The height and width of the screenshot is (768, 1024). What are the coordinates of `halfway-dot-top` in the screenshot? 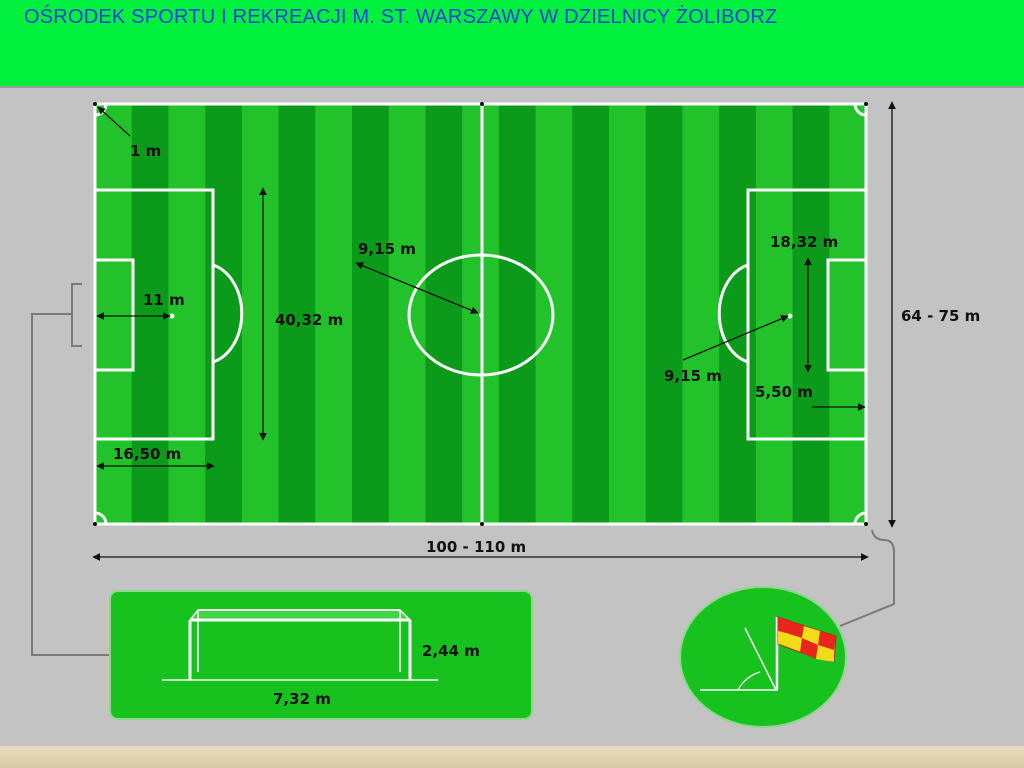 It's located at (482, 104).